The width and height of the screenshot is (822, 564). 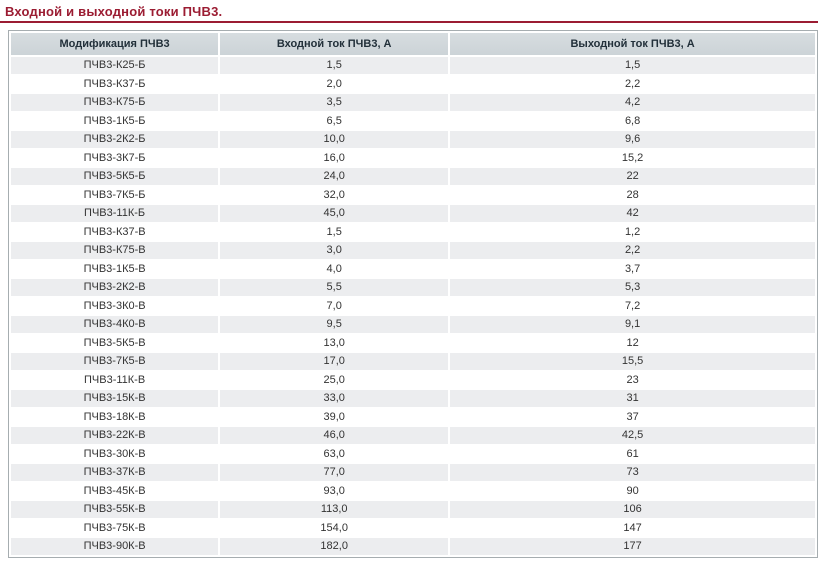 I want to click on table-row: ПЧВ3-15К-В 33,0 31, so click(x=413, y=398).